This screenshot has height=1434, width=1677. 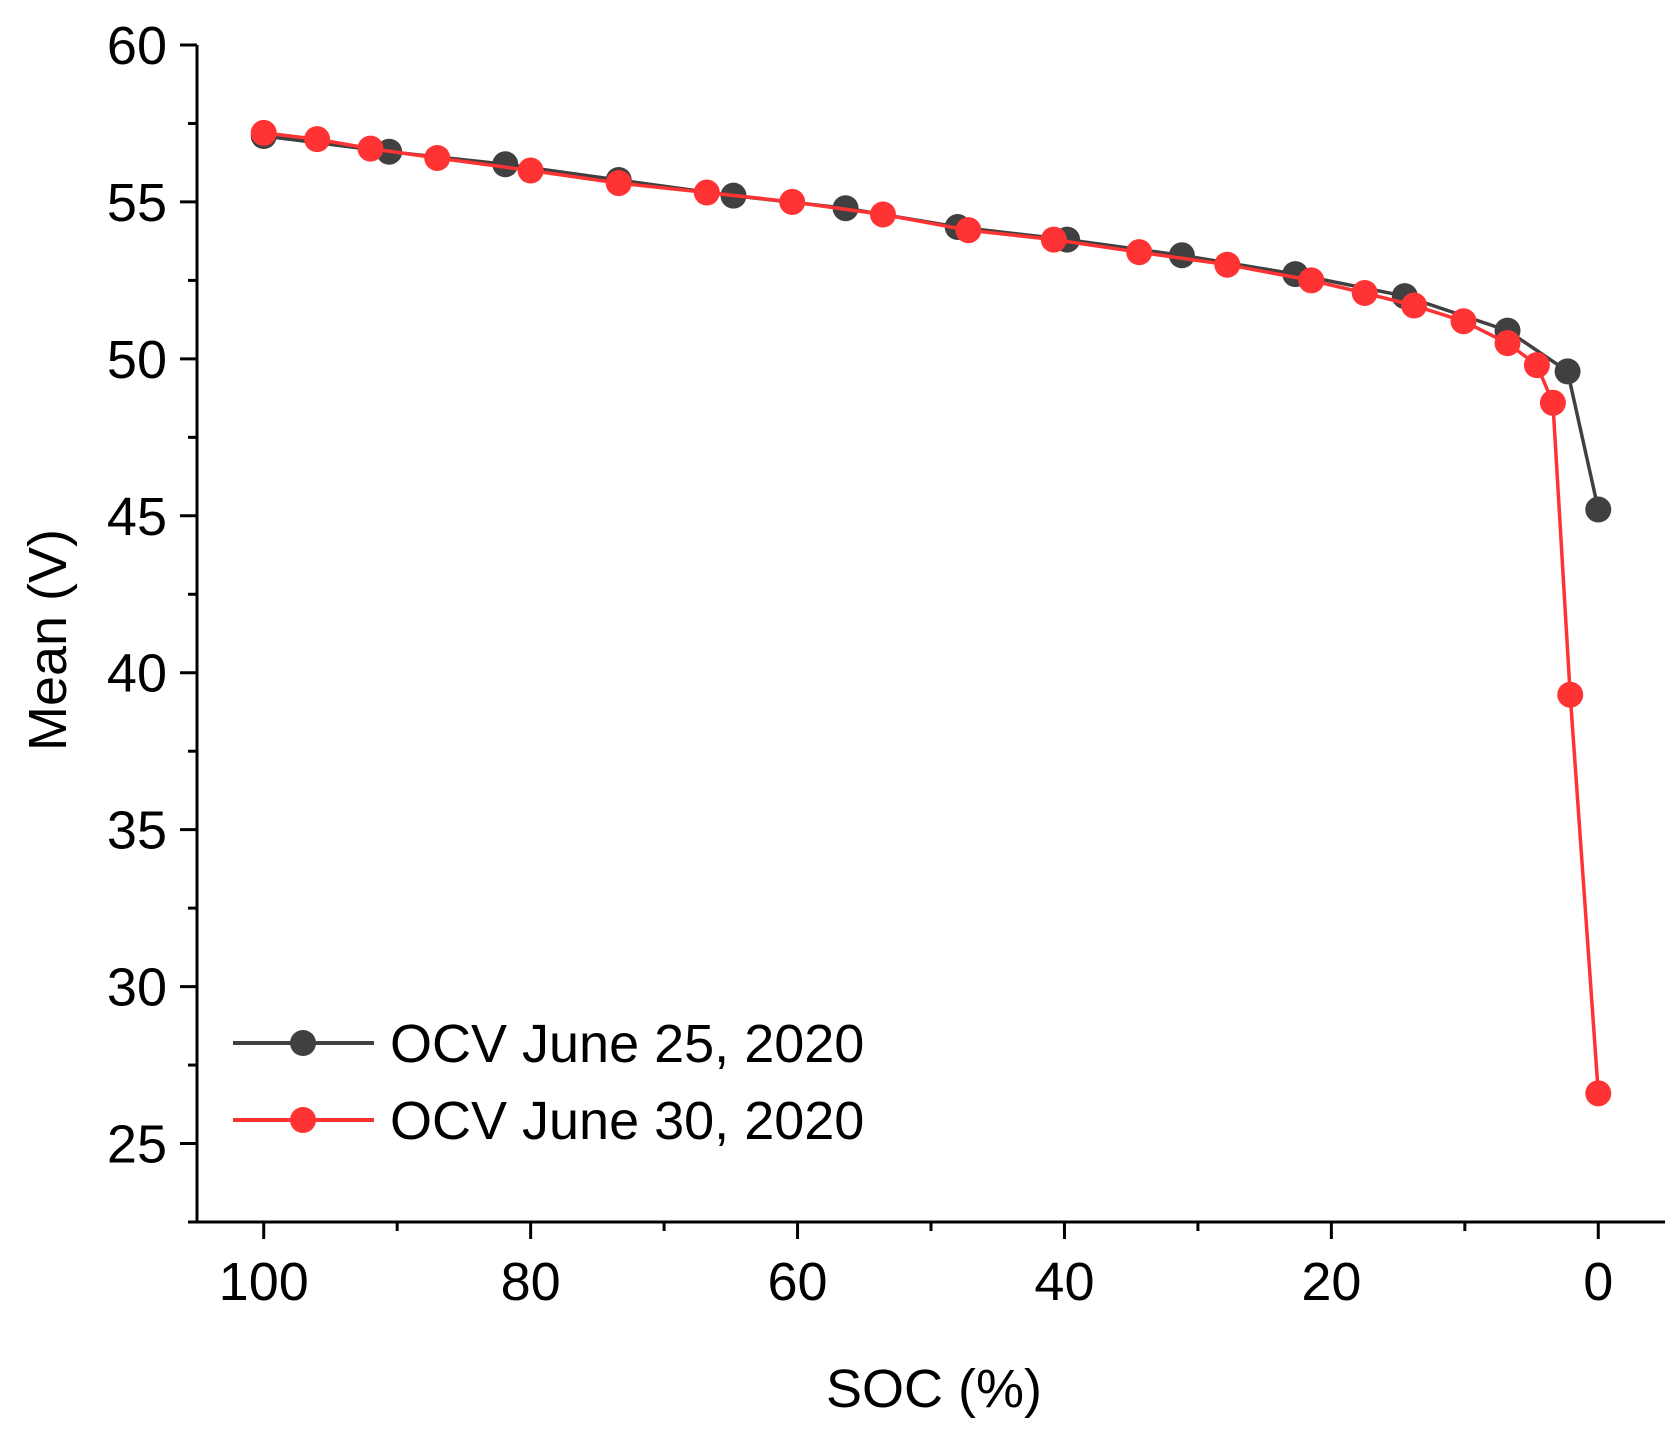 I want to click on y-tick-label: 50, so click(x=137, y=360).